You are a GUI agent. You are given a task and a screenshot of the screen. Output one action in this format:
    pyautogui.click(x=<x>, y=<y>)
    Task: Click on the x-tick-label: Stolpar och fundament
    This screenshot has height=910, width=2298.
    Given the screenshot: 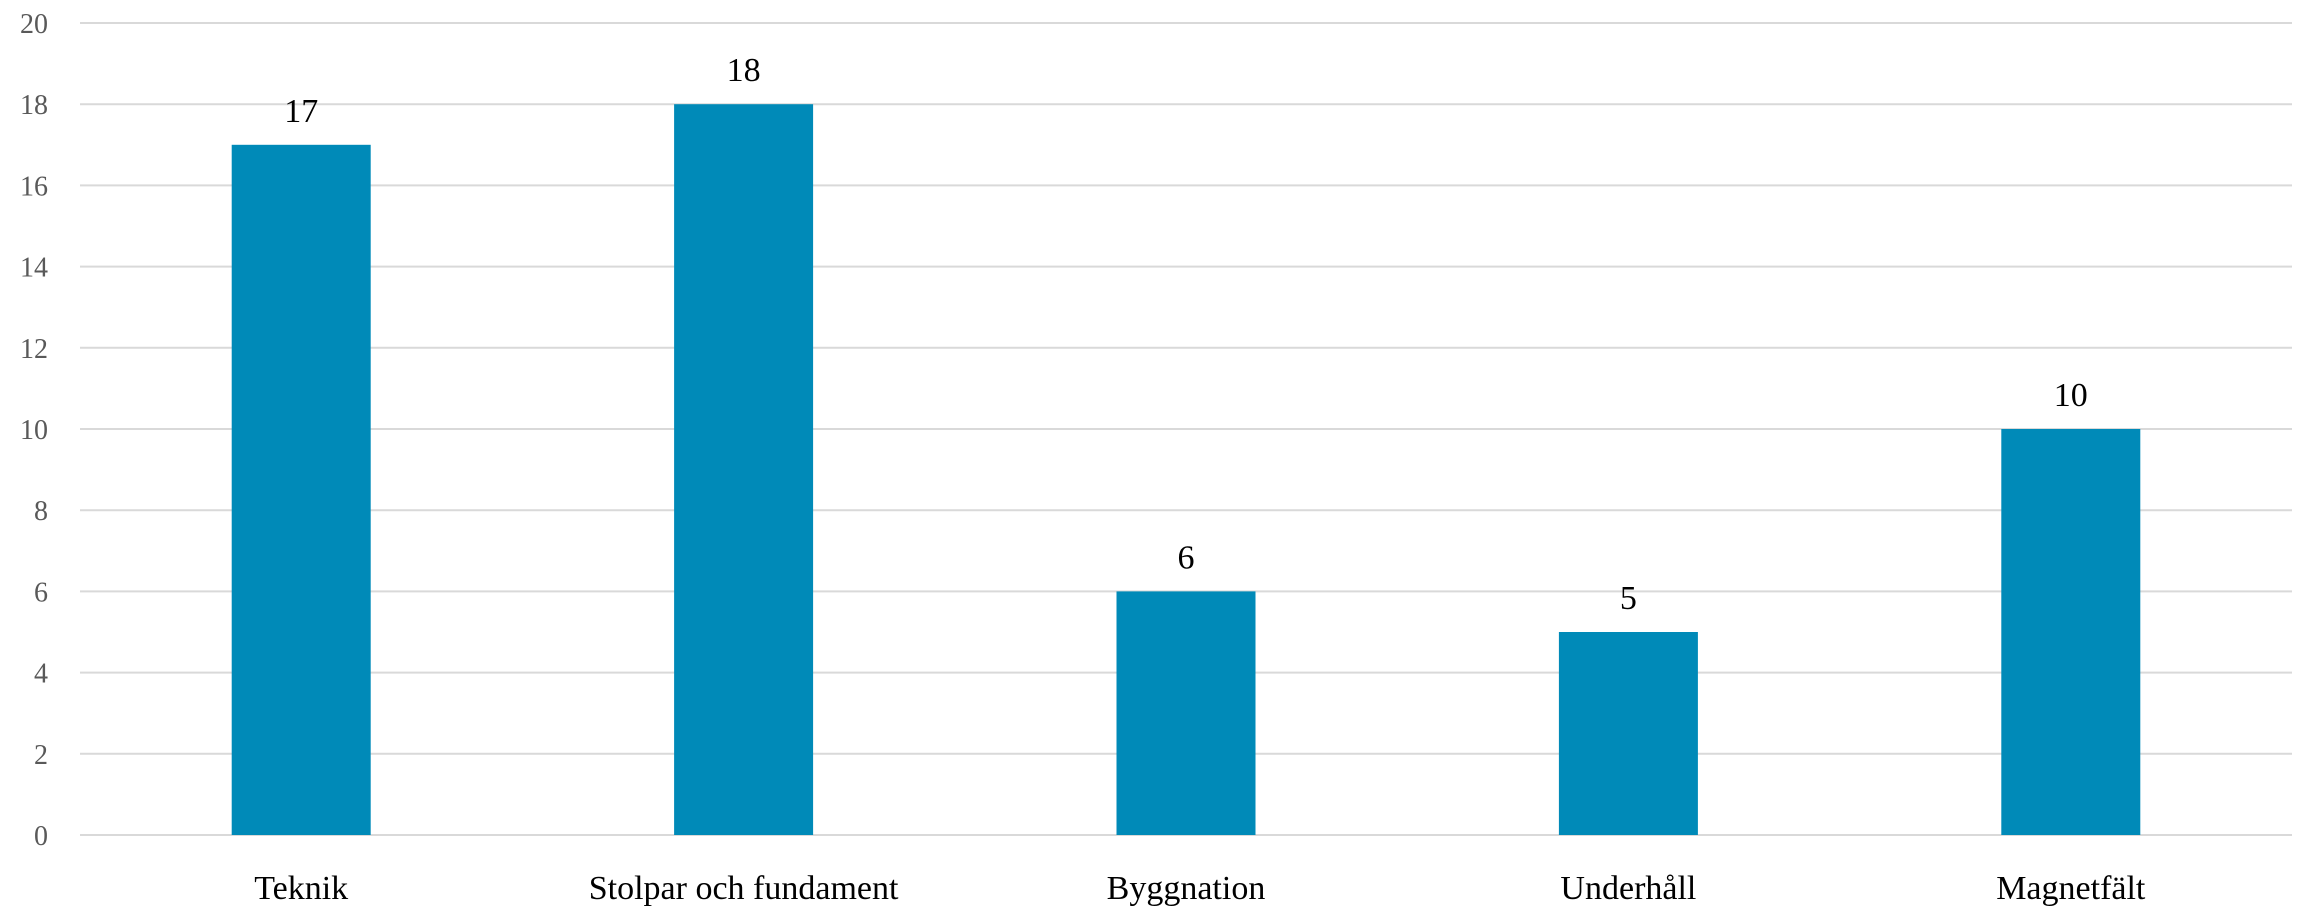 What is the action you would take?
    pyautogui.click(x=744, y=888)
    